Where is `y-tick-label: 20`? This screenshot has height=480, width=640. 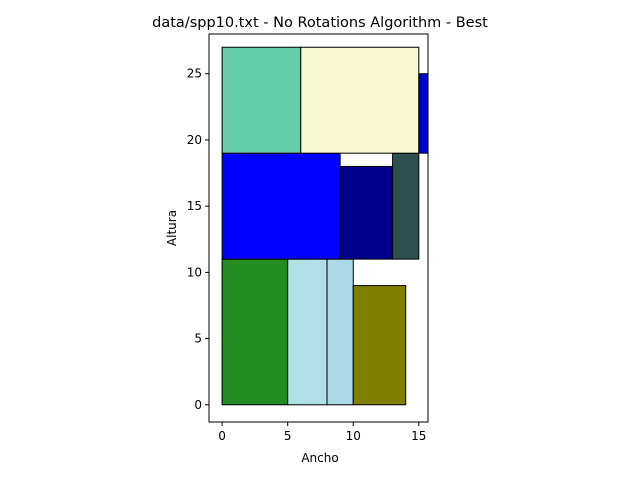
y-tick-label: 20 is located at coordinates (194, 140).